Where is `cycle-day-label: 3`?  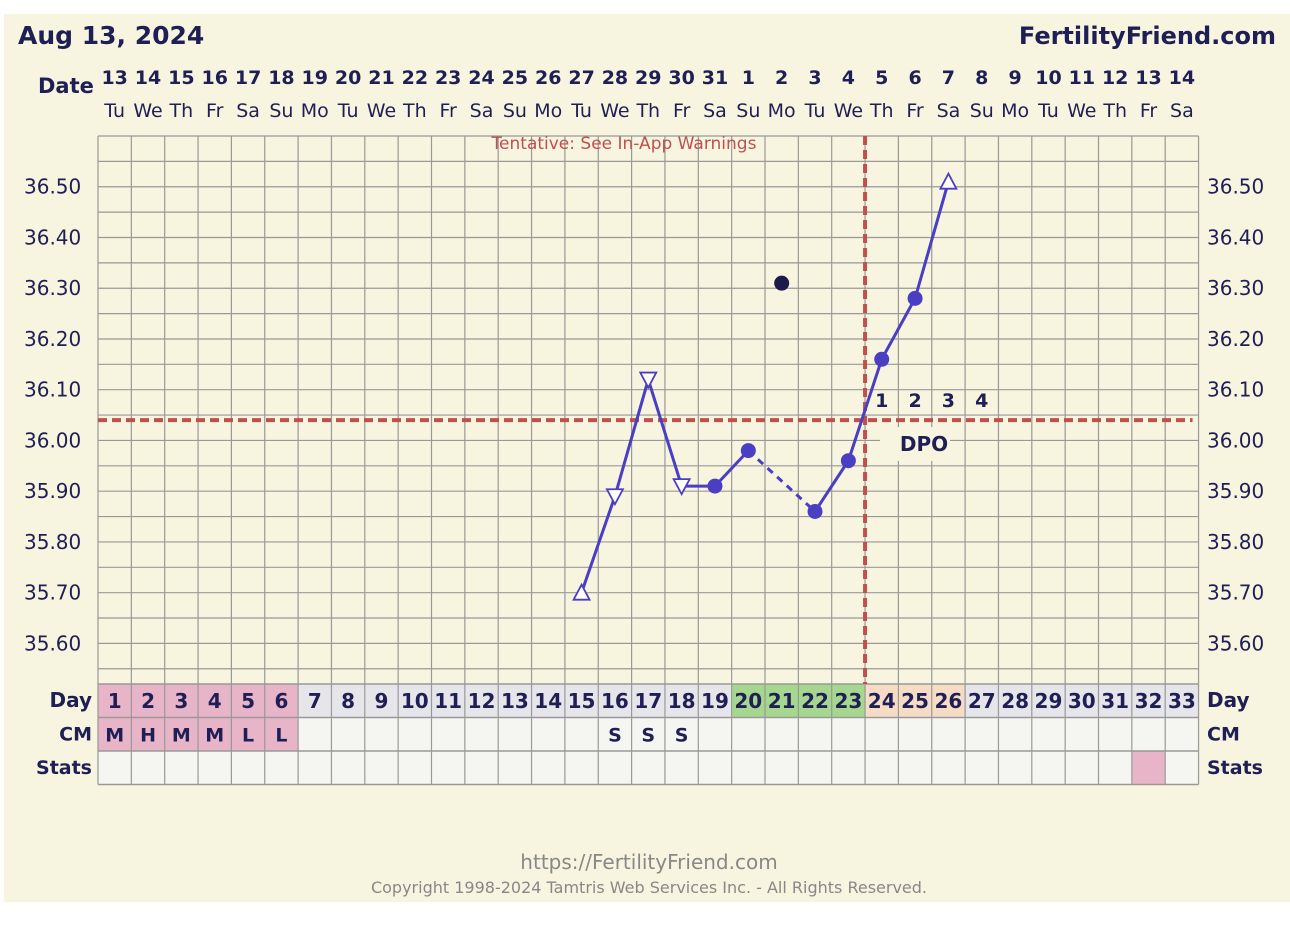 cycle-day-label: 3 is located at coordinates (181, 701).